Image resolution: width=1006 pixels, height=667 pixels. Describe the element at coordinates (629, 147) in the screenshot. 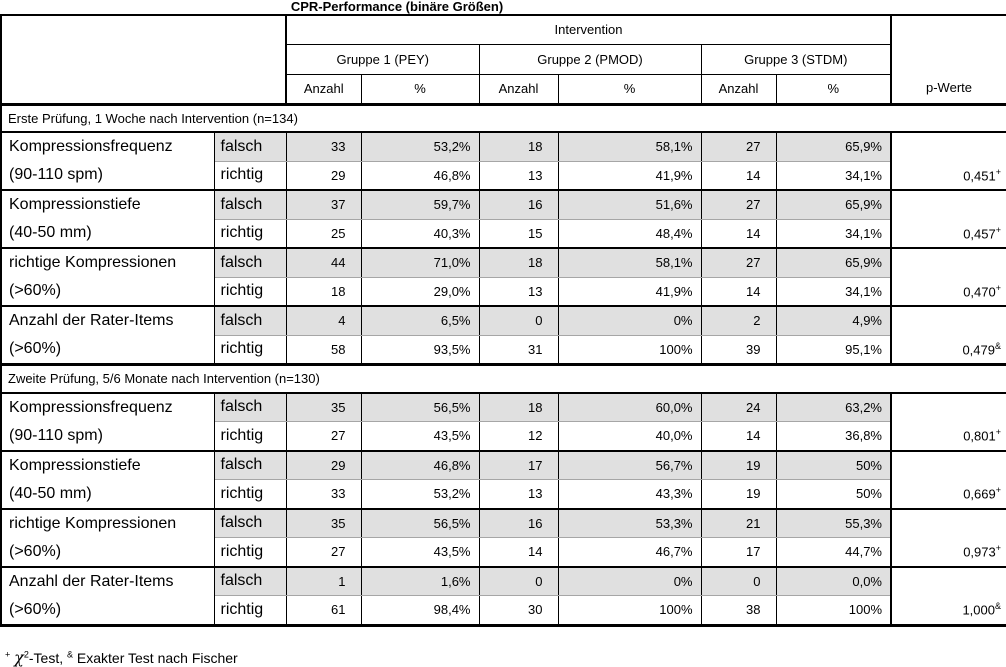

I see `data-cell: 58,1%` at that location.